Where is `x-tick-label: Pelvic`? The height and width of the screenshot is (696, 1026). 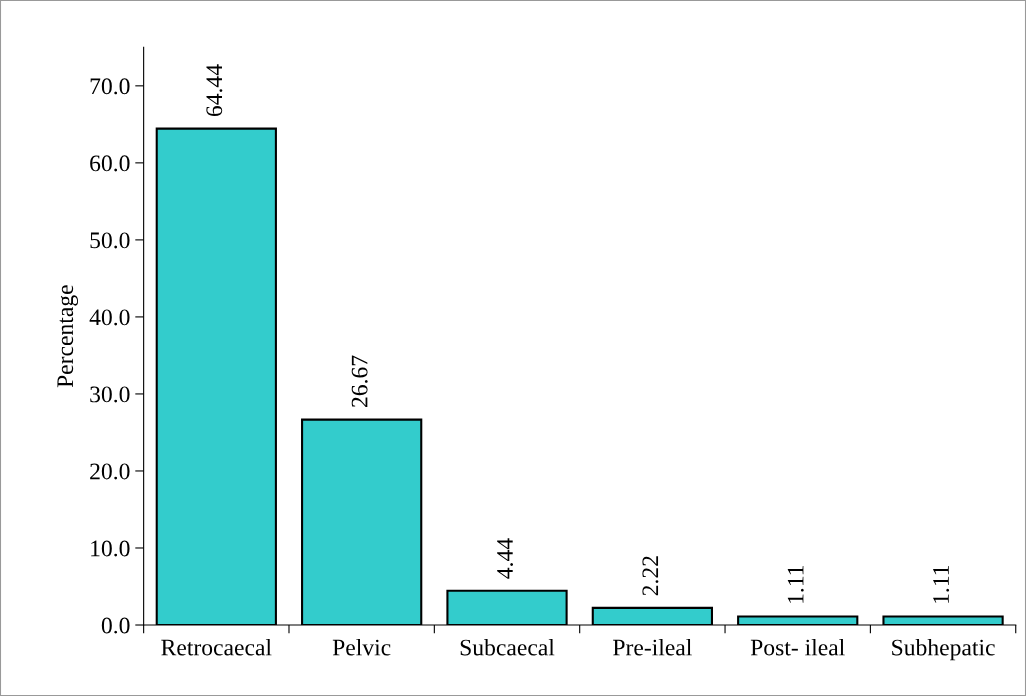
x-tick-label: Pelvic is located at coordinates (361, 647).